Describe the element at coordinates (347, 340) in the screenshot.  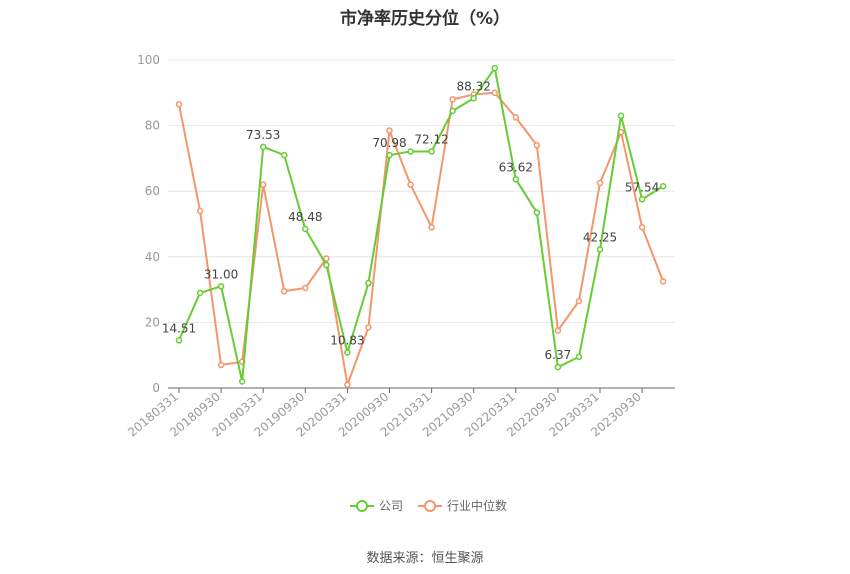
I see `data-label: 10.83` at that location.